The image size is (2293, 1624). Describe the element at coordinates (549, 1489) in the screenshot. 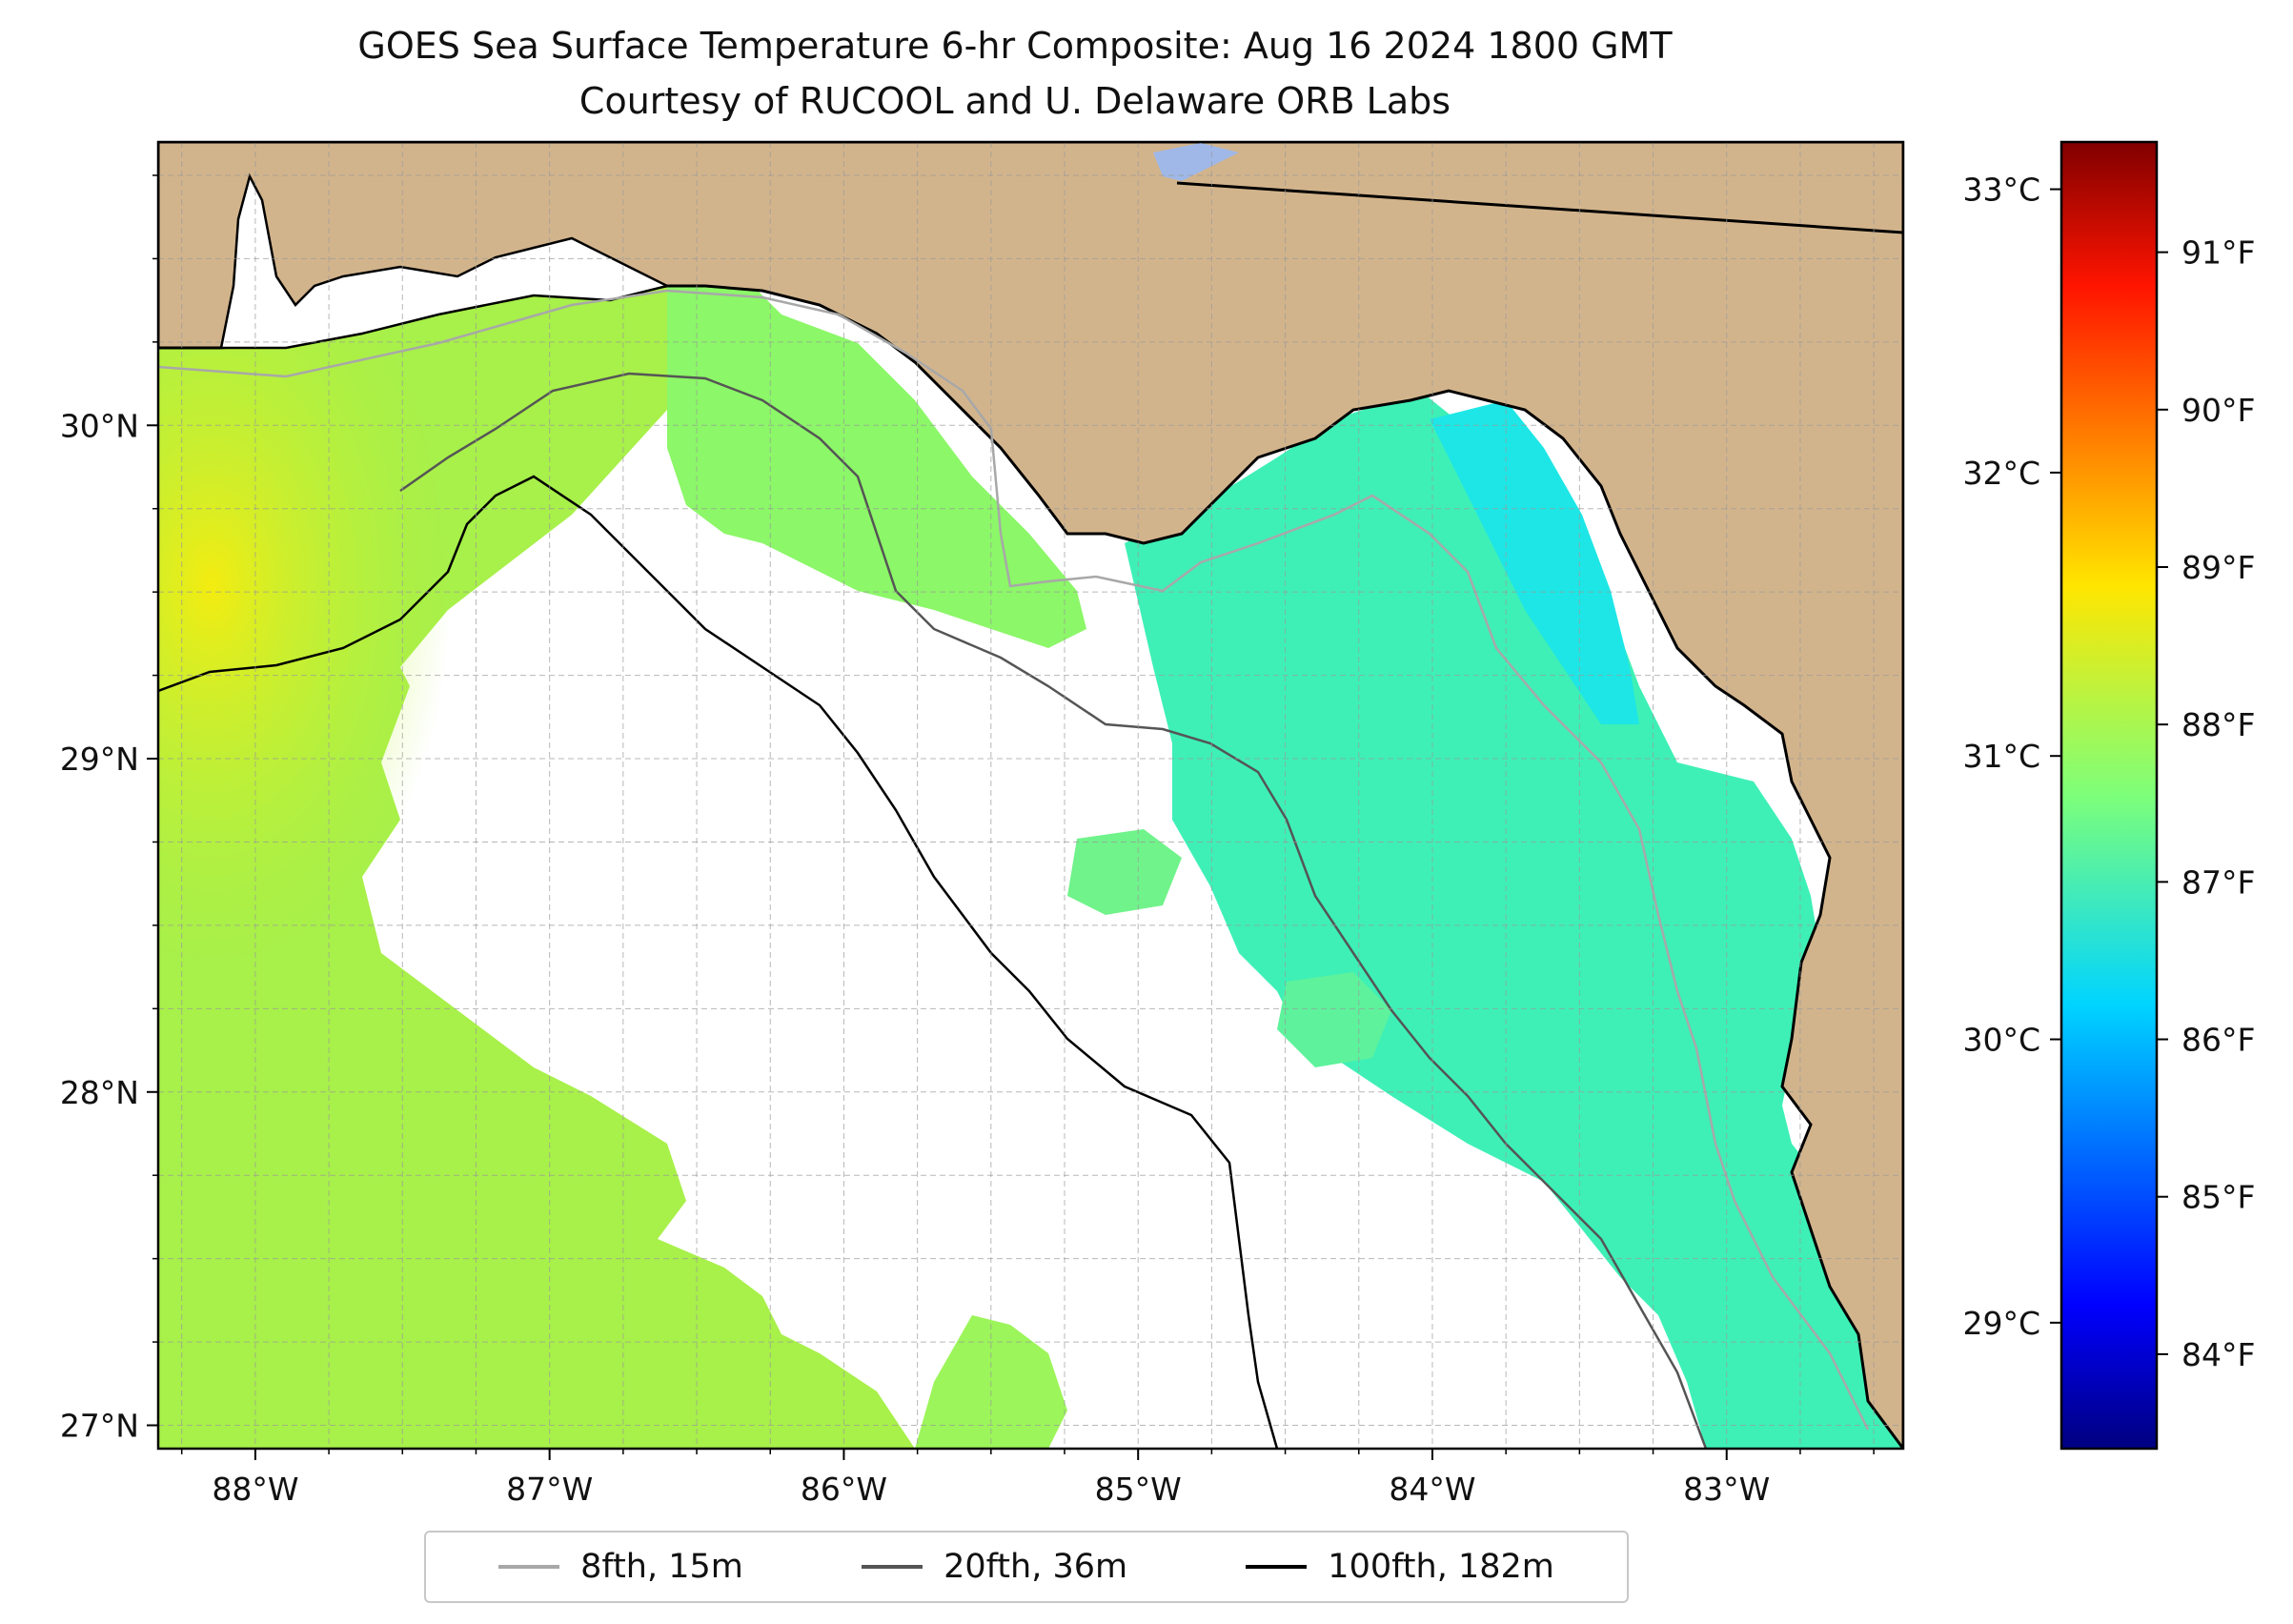

I see `lon-tick-label: 87°W` at that location.